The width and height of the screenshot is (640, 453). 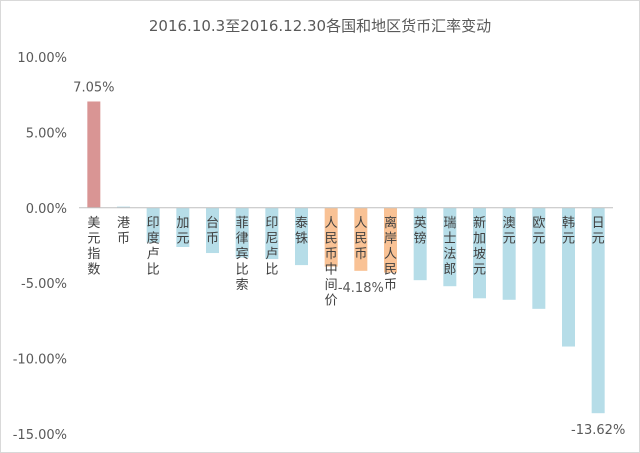 What do you see at coordinates (46, 209) in the screenshot?
I see `y-tick-label: 0.00%` at bounding box center [46, 209].